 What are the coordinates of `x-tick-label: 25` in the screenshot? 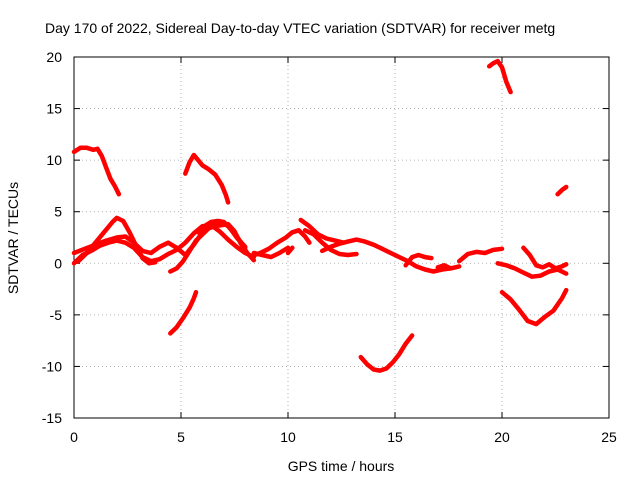 It's located at (609, 437).